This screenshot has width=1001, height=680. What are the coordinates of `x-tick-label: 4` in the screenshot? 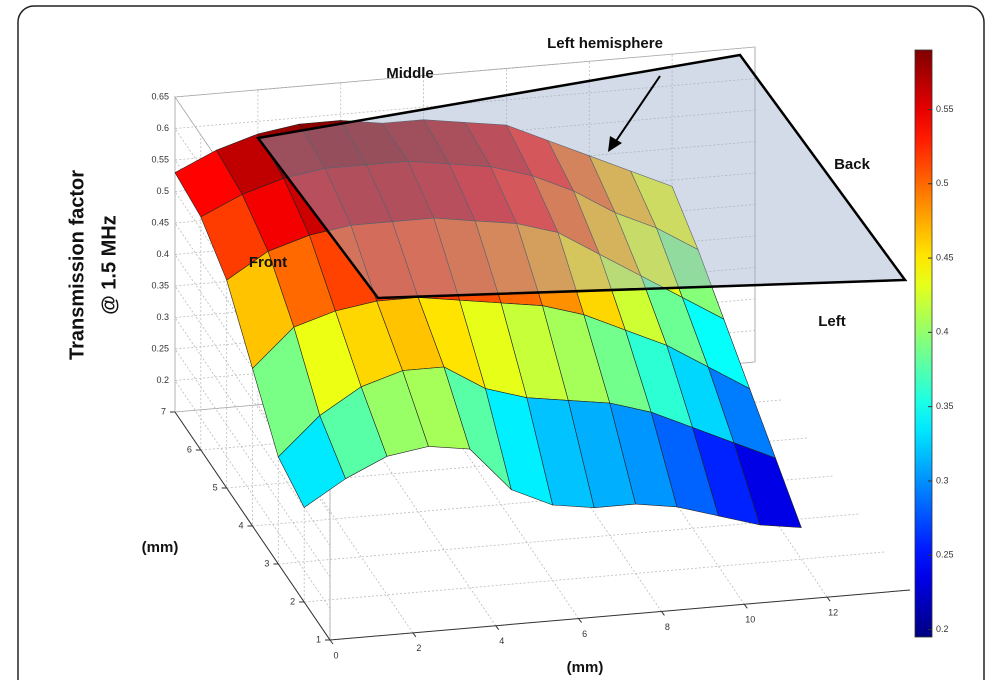 It's located at (501, 641).